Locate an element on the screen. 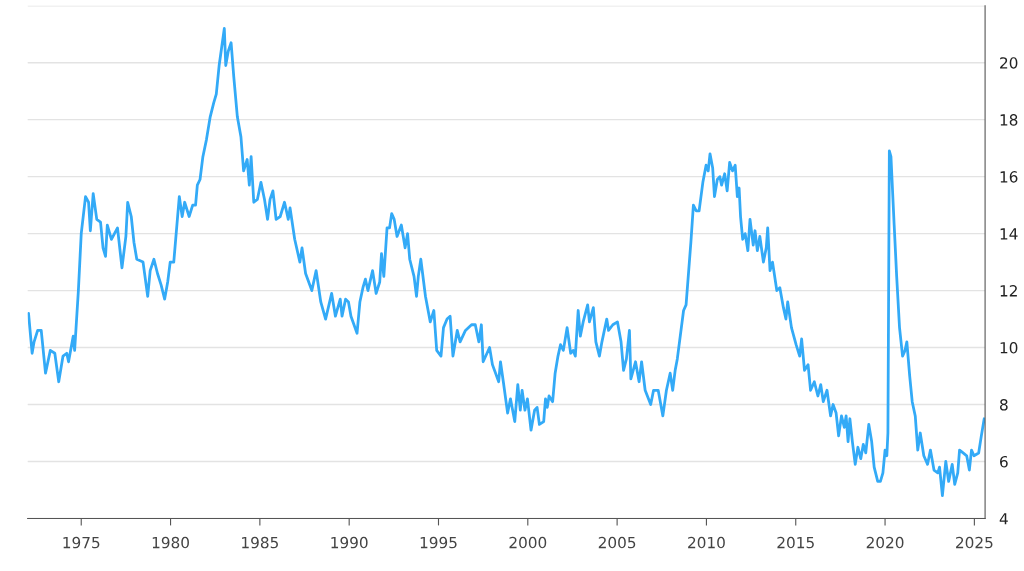  x-tick-label: 2010 is located at coordinates (706, 542).